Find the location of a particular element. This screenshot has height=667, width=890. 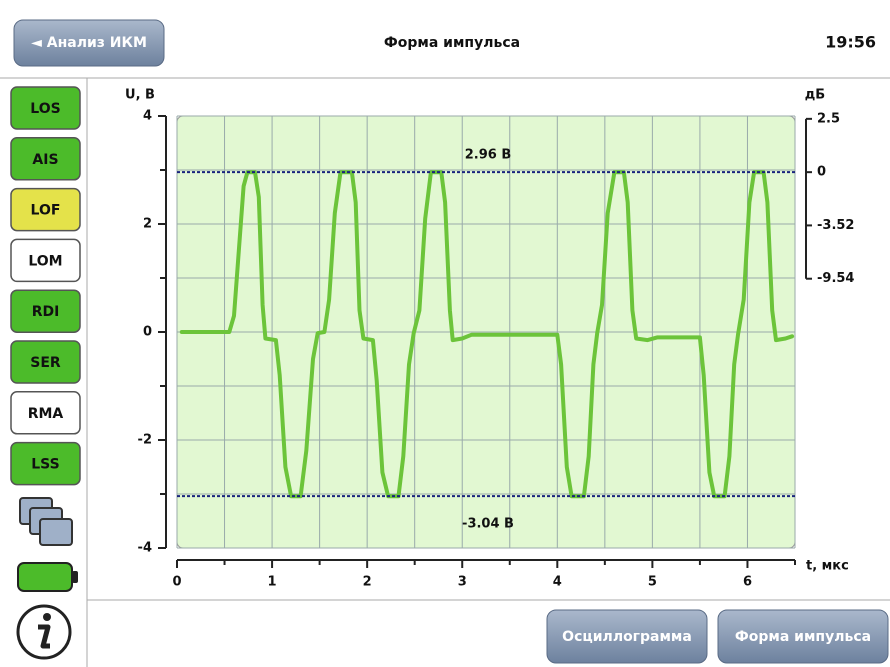

status-button: RDI is located at coordinates (45, 311).